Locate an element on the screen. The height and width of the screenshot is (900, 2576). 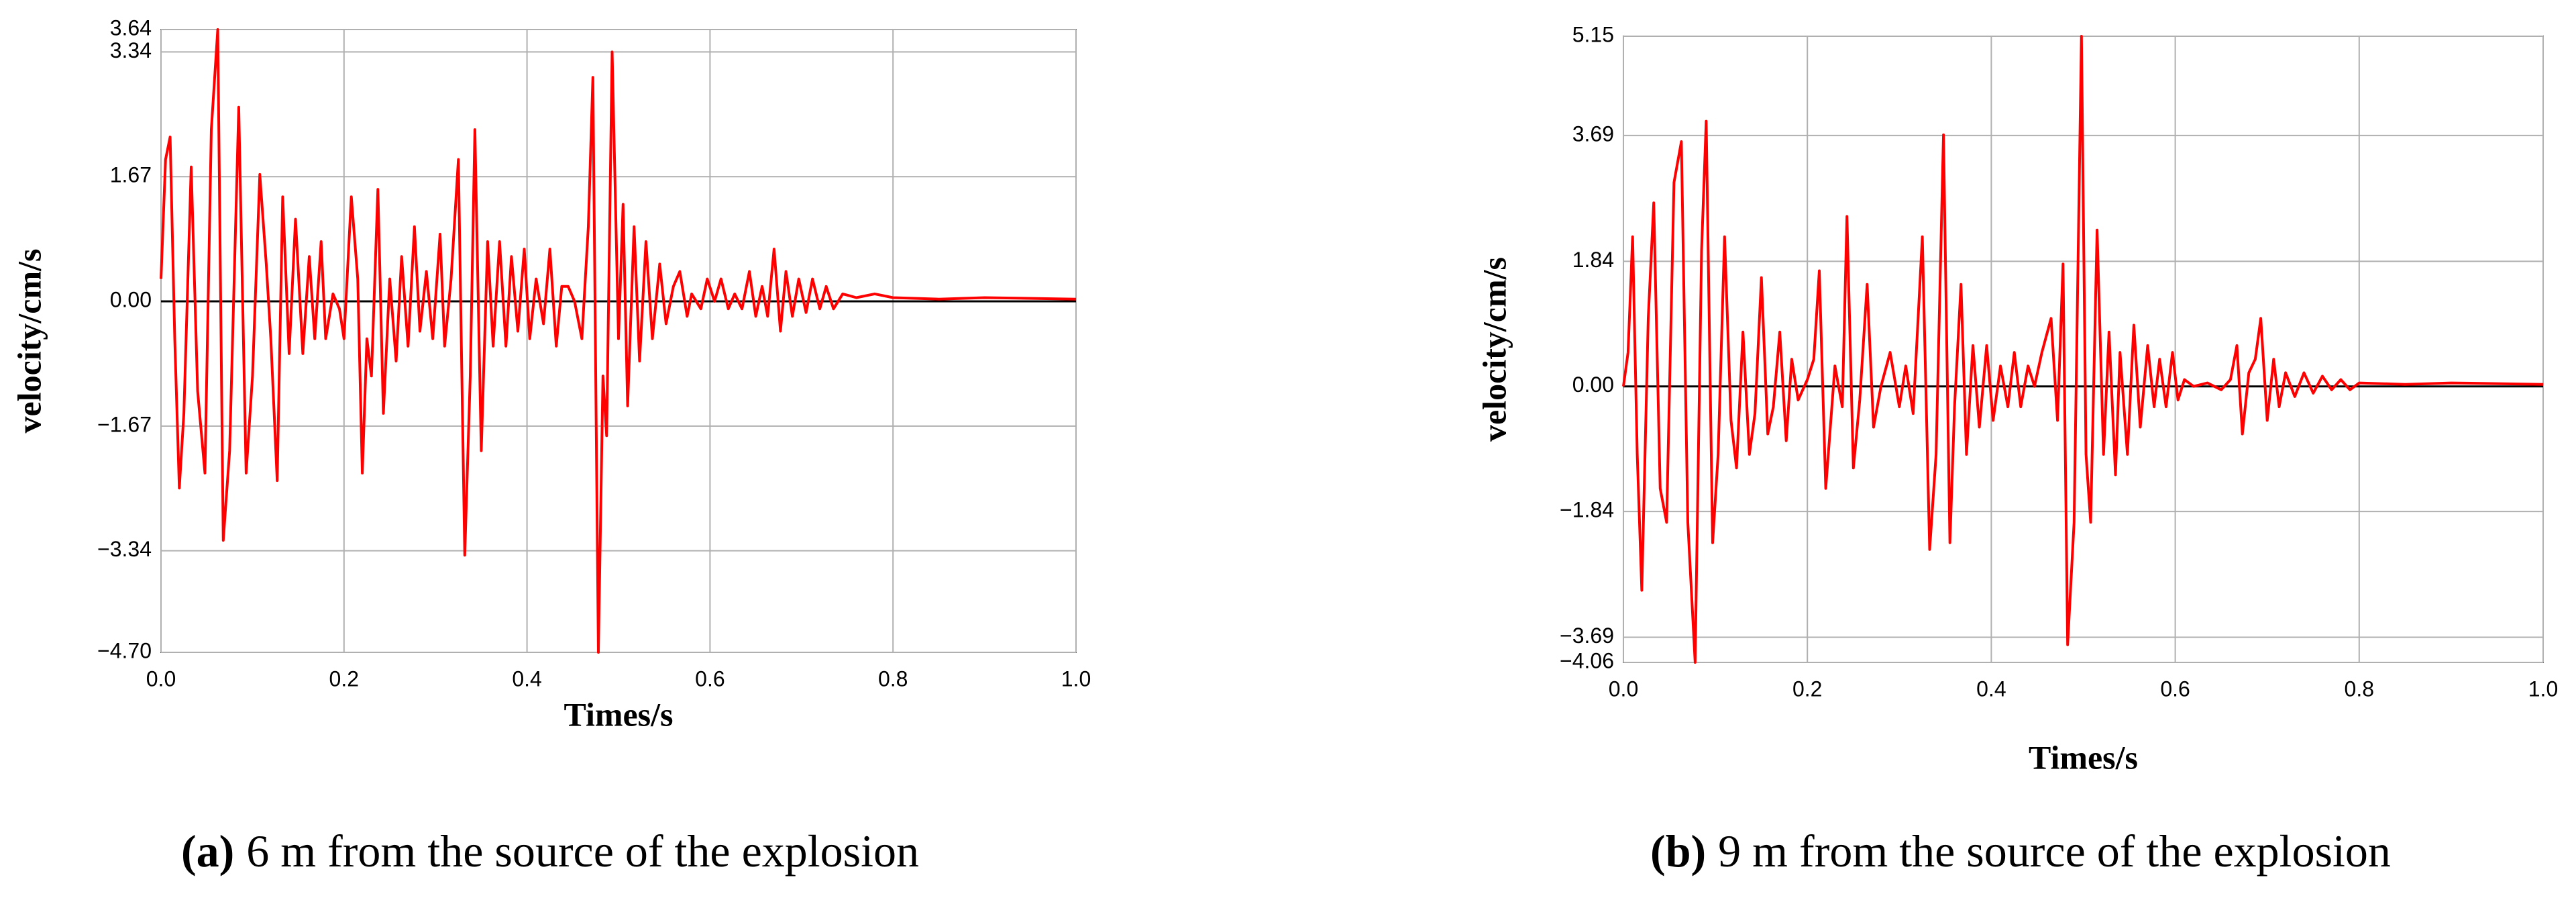
y-tick-label: 3.69 is located at coordinates (1593, 133).